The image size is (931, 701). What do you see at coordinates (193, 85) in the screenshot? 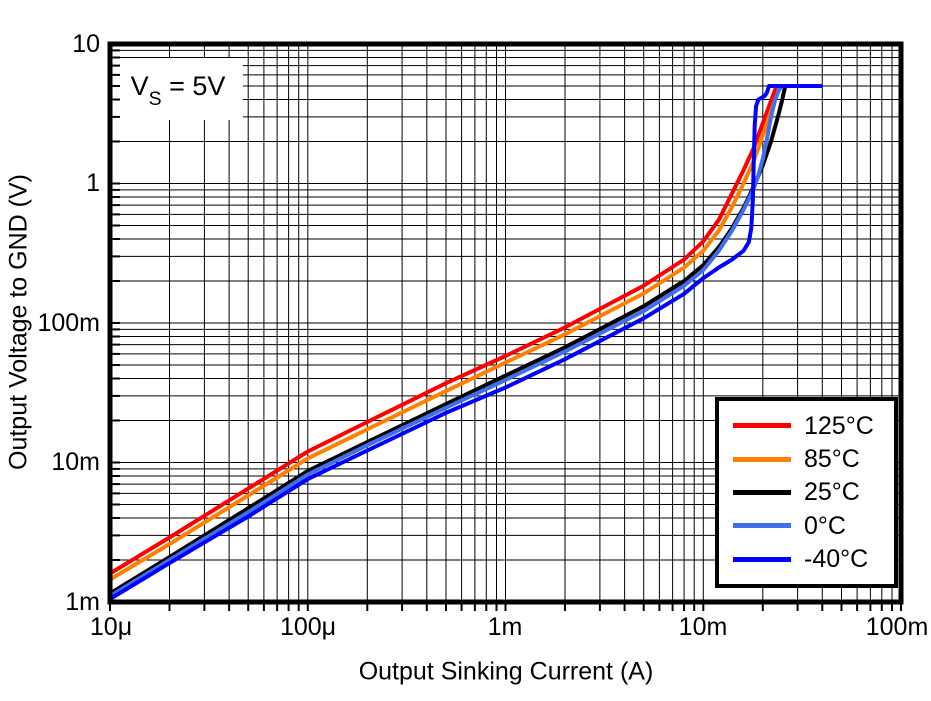
I see `annotation-rest: = 5V` at bounding box center [193, 85].